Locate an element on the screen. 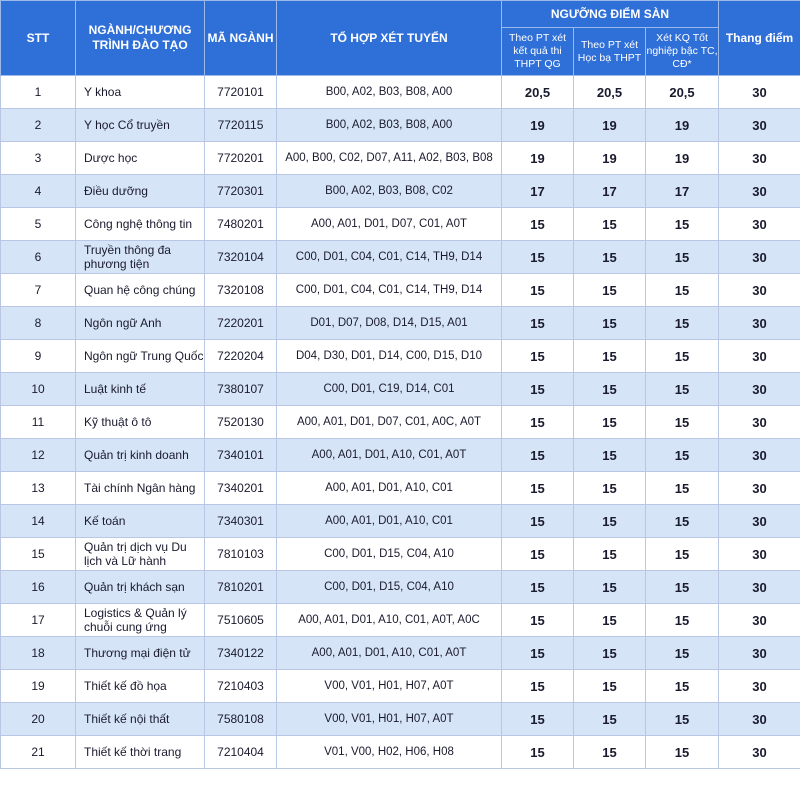 This screenshot has height=797, width=800. cell-combos: A00, A01, D01, A10, C01, A0T, A0C is located at coordinates (389, 620).